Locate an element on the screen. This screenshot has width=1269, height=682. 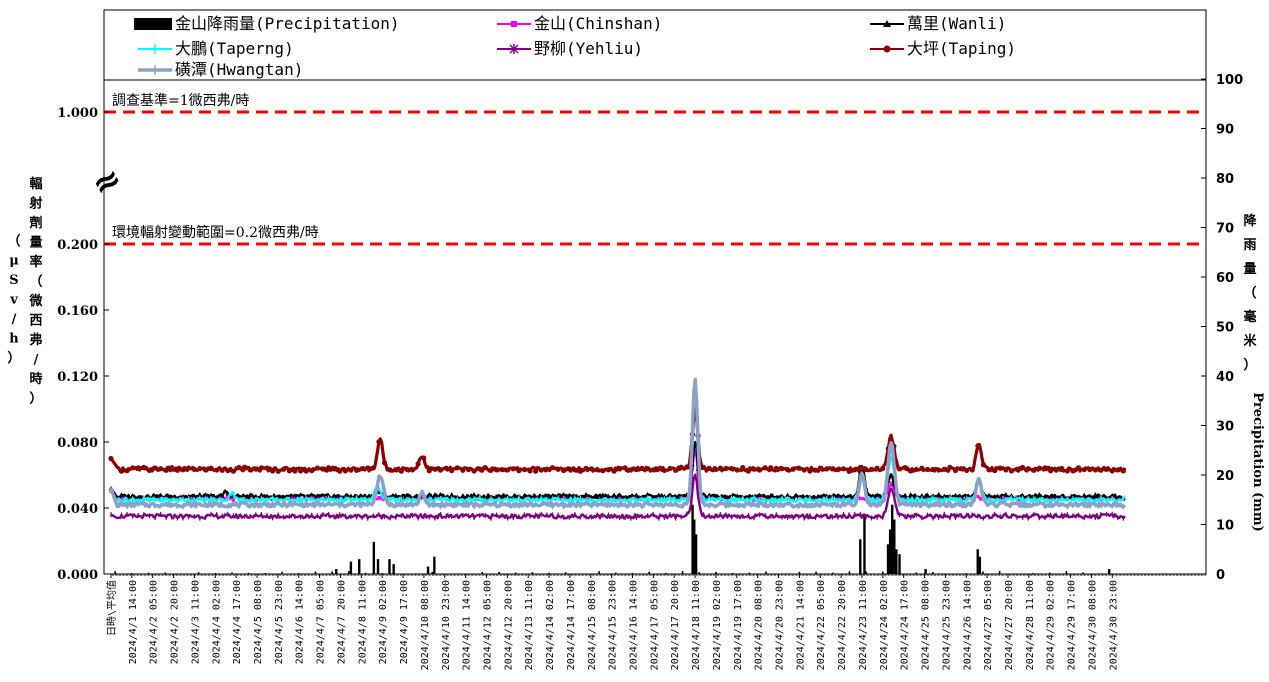
x-tick-label: 2024/4/24 02:00 is located at coordinates (884, 625).